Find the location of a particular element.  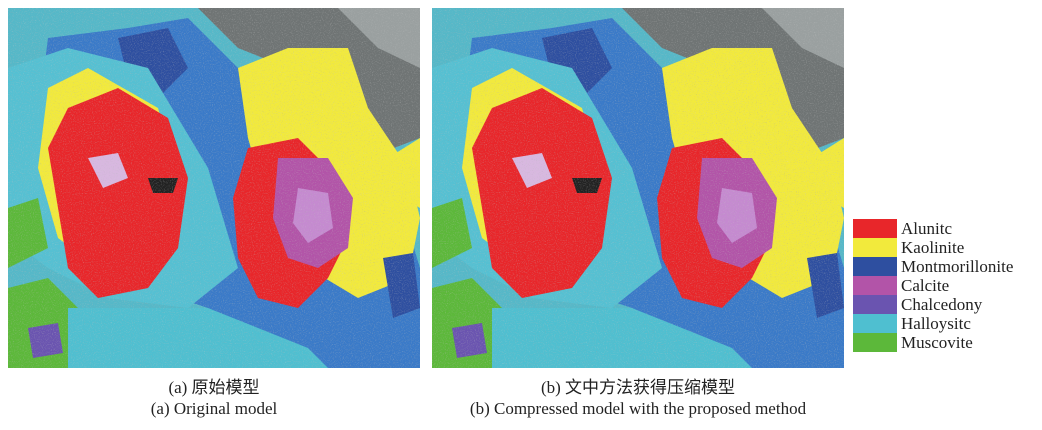

legend-label: Calcite is located at coordinates (925, 285).